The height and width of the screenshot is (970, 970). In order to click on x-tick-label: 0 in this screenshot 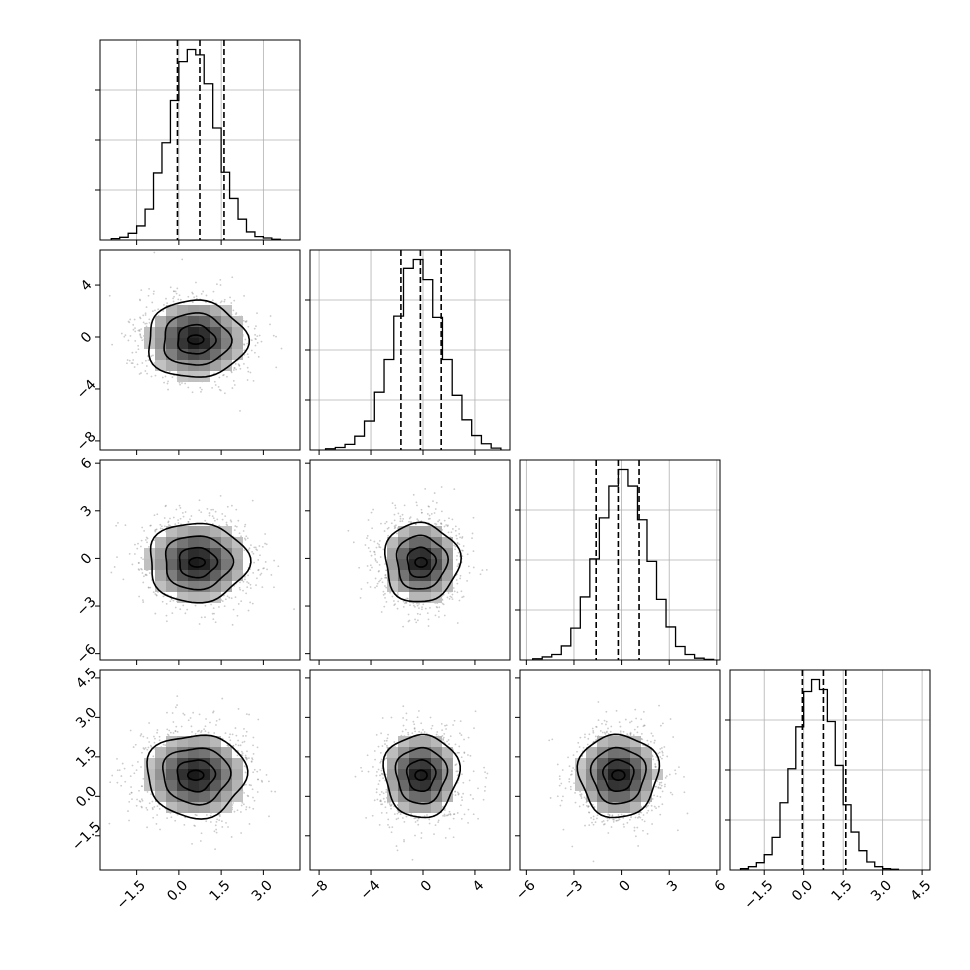, I will do `click(427, 886)`.